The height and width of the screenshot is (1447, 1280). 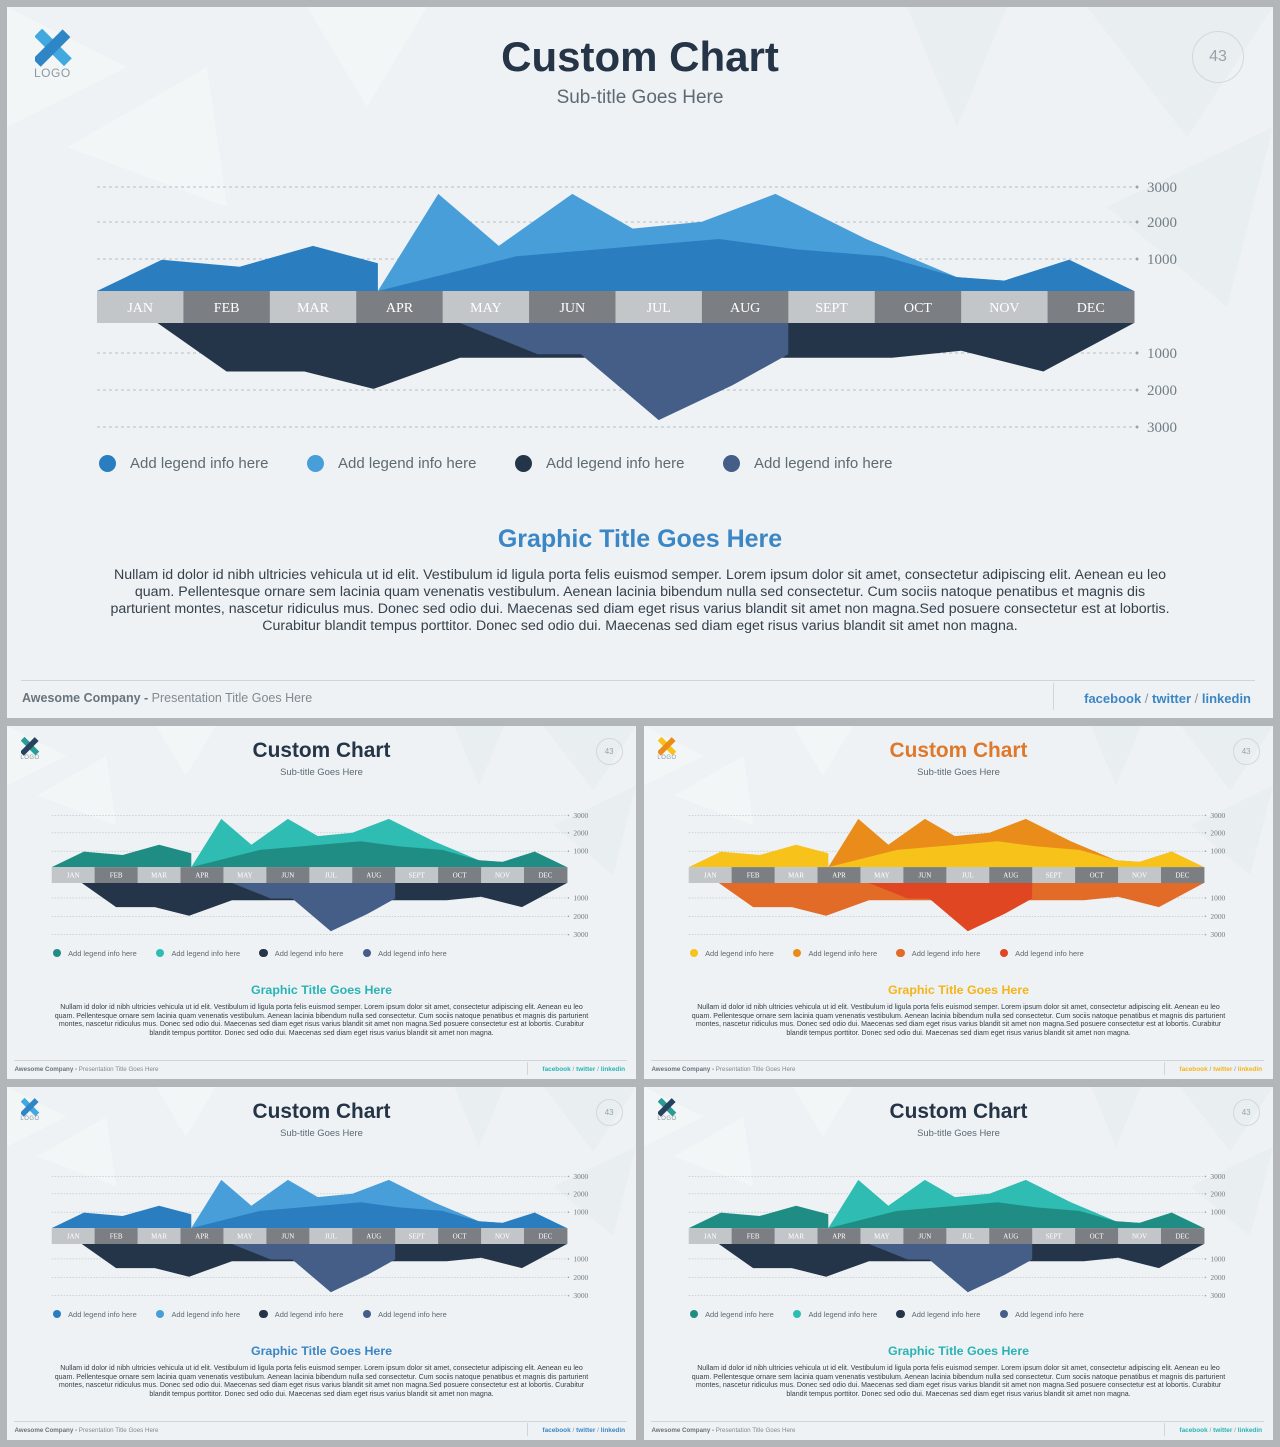 What do you see at coordinates (313, 308) in the screenshot?
I see `x-tick-label: MAR` at bounding box center [313, 308].